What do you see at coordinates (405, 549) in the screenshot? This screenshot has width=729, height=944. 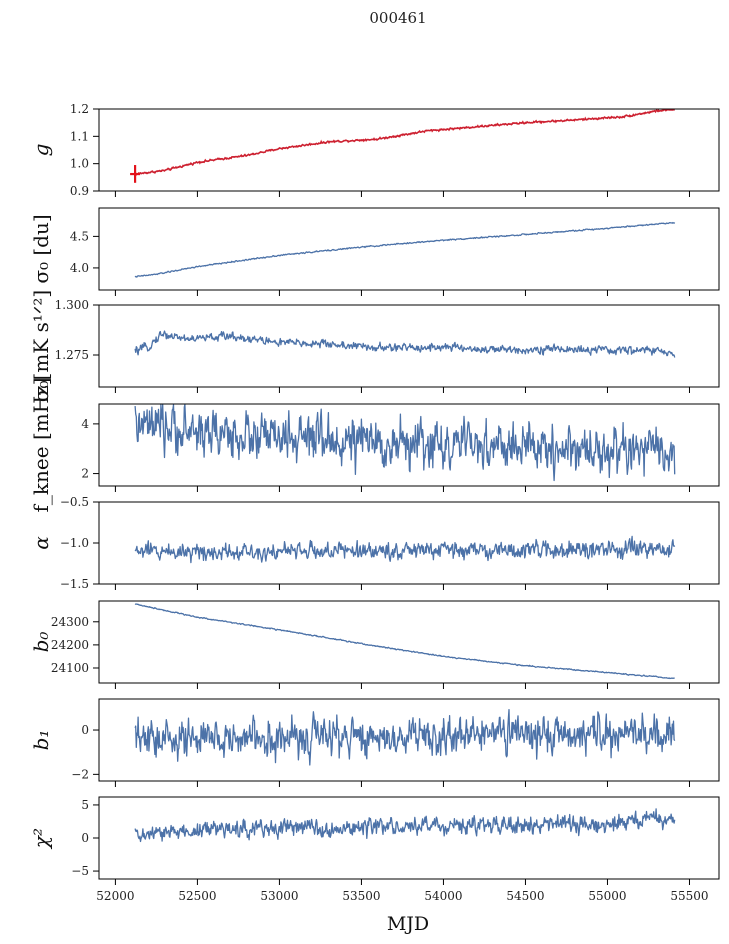 I see `series-alpha` at bounding box center [405, 549].